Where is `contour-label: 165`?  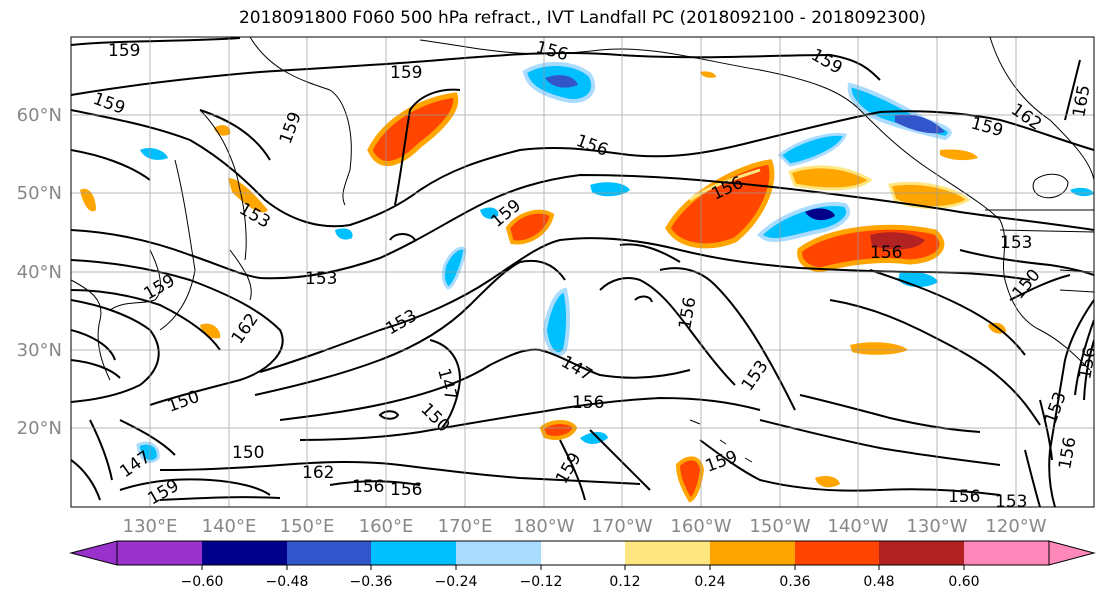 contour-label: 165 is located at coordinates (1081, 100).